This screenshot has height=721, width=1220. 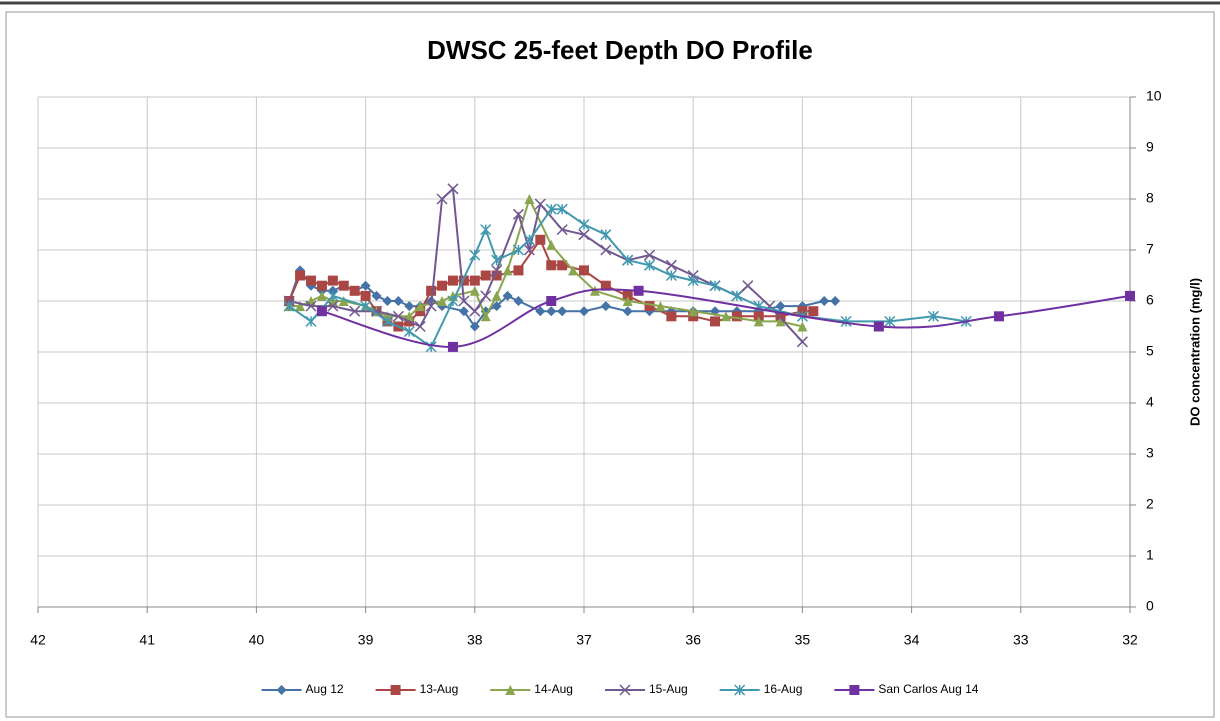 I want to click on y-tick-label: 4, so click(x=1150, y=402).